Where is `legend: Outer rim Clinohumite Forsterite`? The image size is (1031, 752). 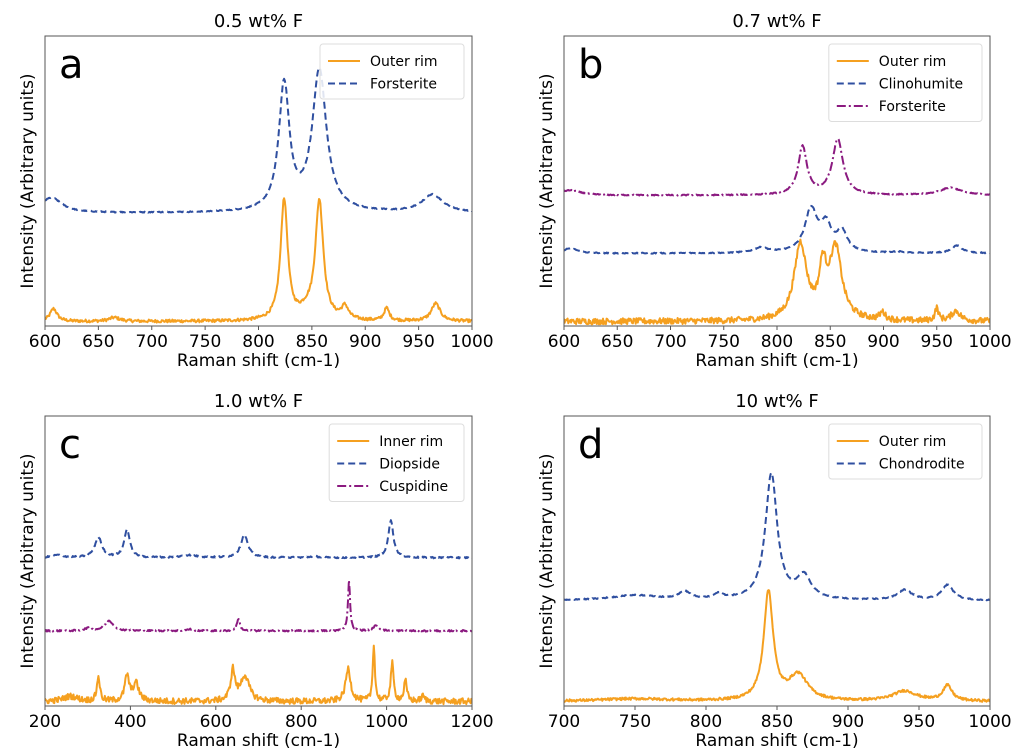
legend: Outer rim Clinohumite Forsterite is located at coordinates (905, 82).